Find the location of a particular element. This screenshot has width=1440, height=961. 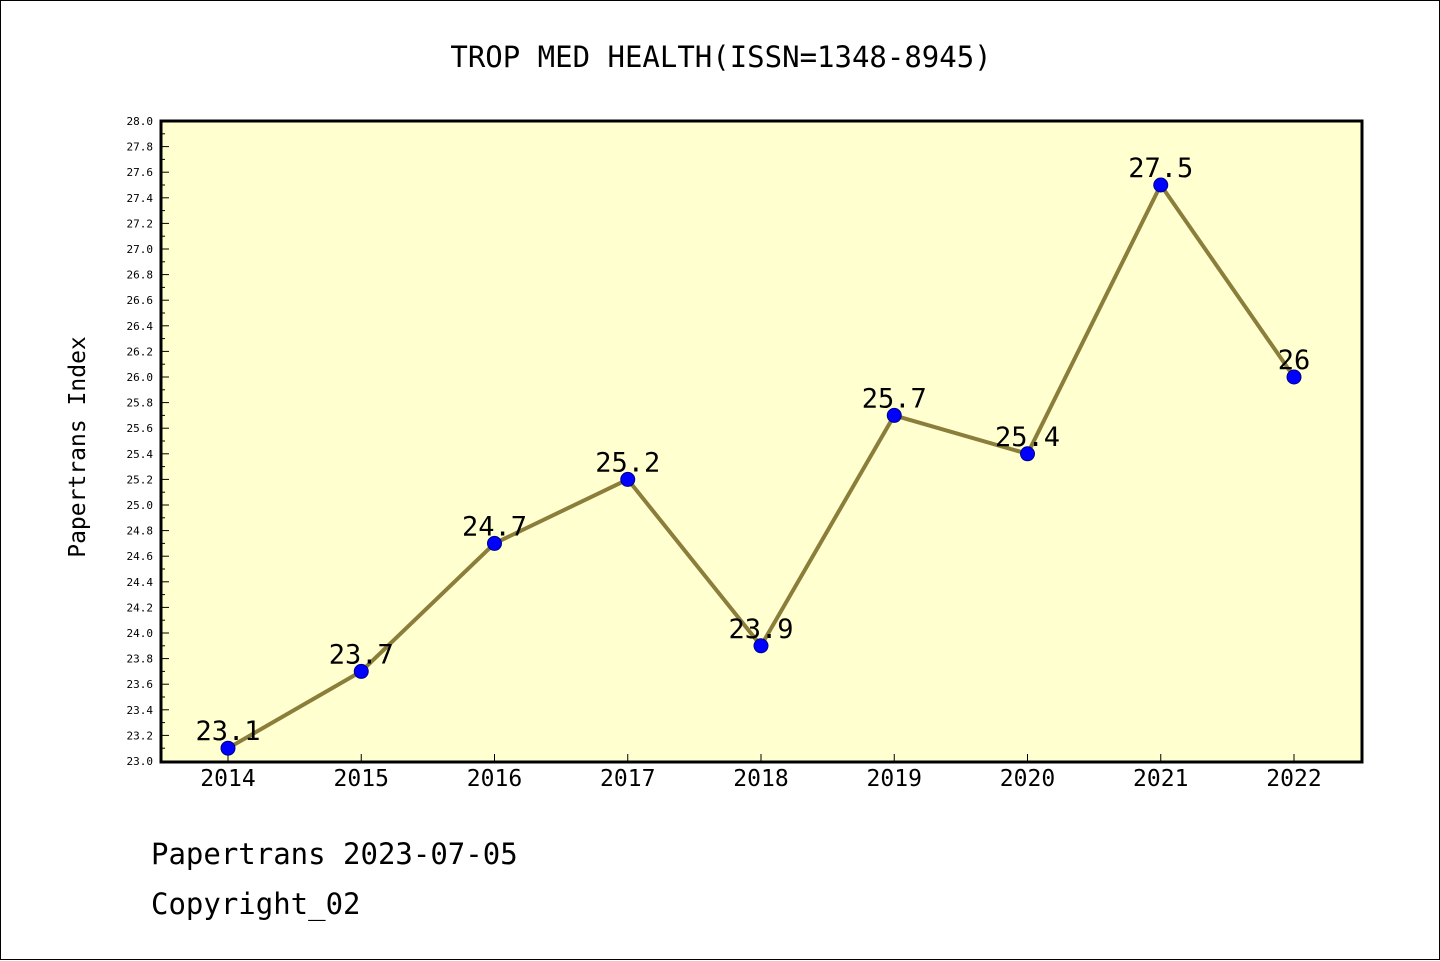

x-tick-label: 2014 is located at coordinates (227, 779).